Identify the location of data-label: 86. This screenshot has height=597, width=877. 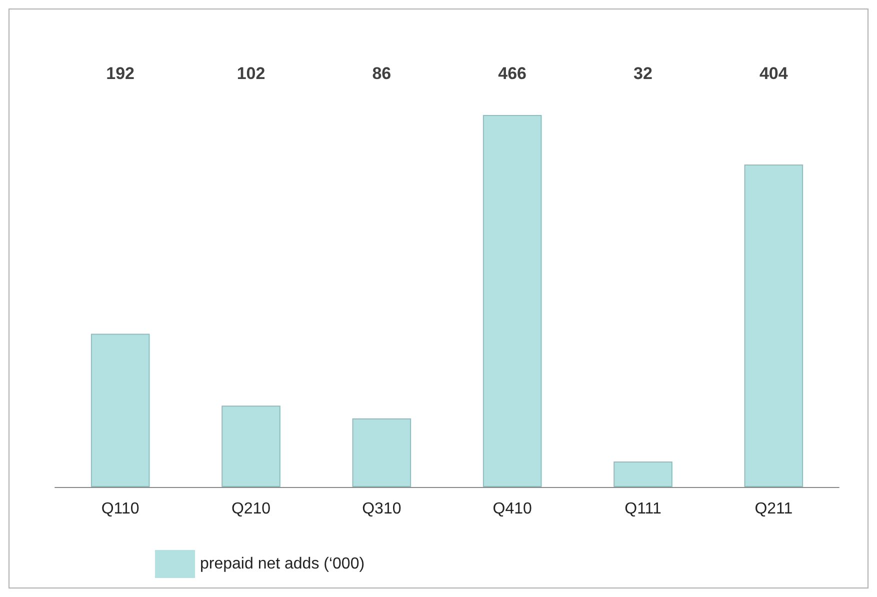
(382, 73).